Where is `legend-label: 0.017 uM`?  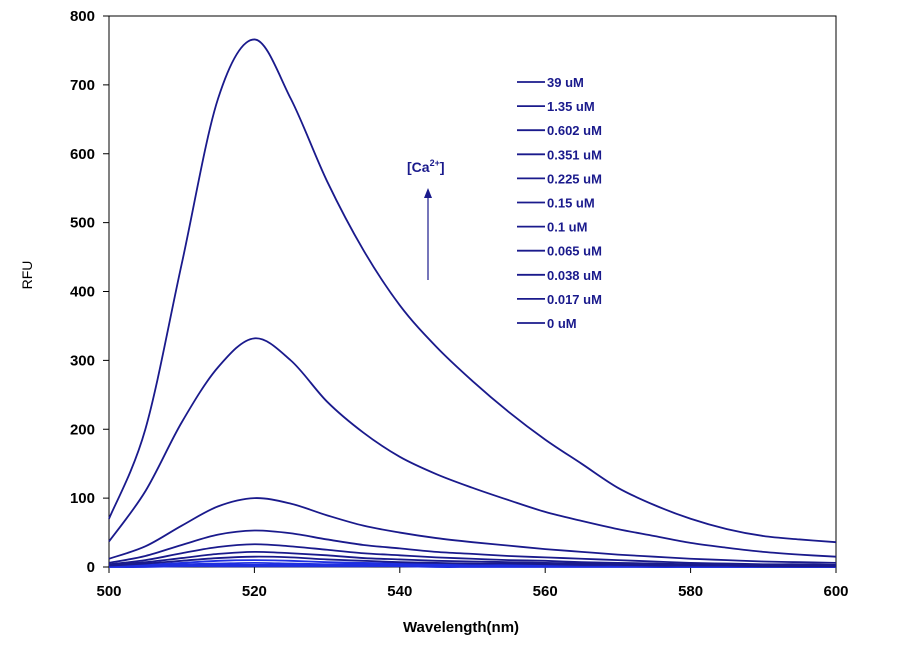
legend-label: 0.017 uM is located at coordinates (574, 299).